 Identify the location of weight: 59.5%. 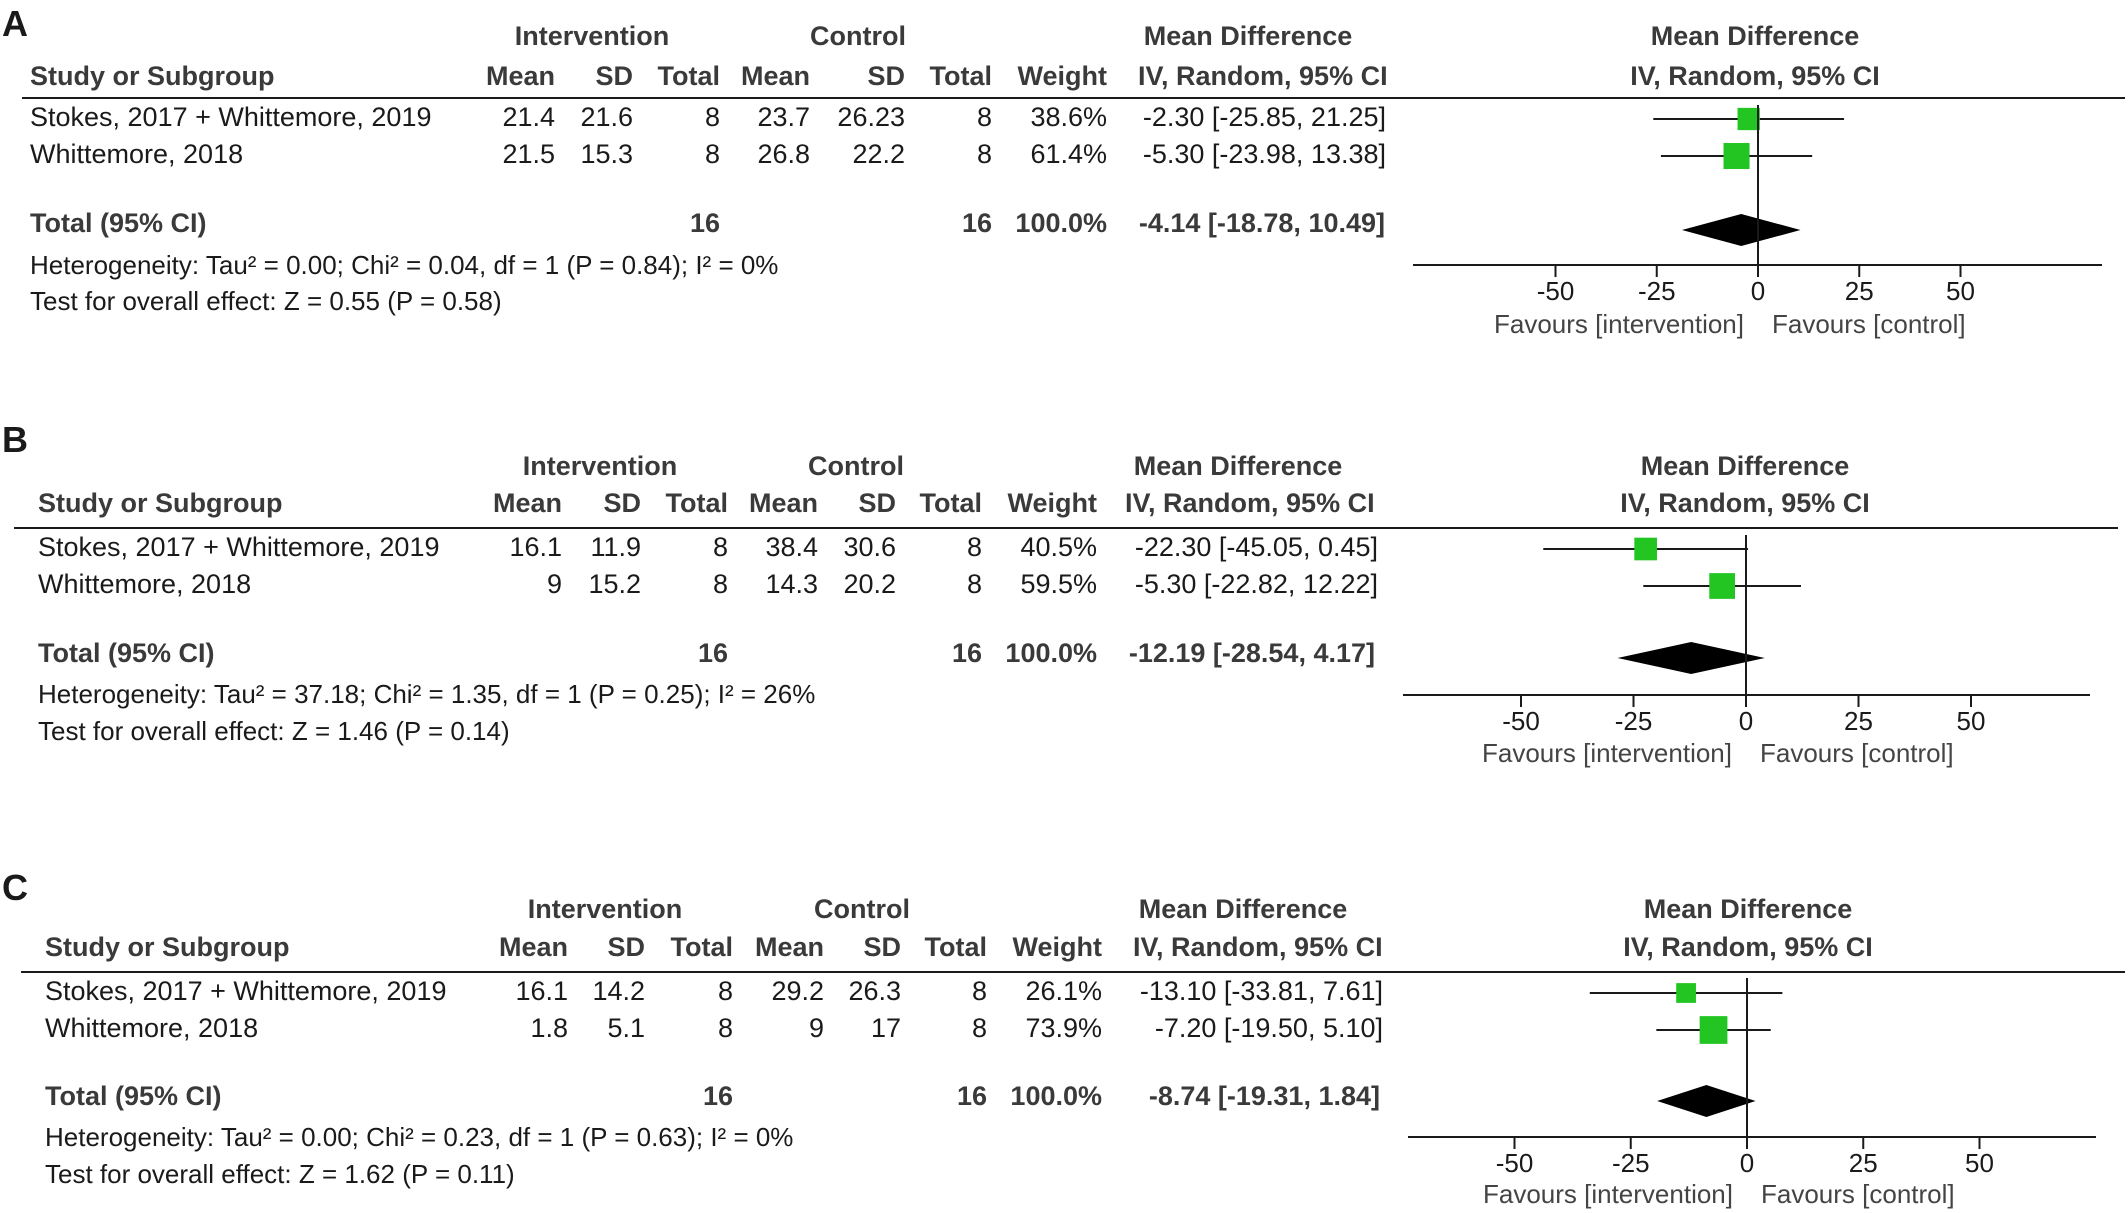
(1058, 584).